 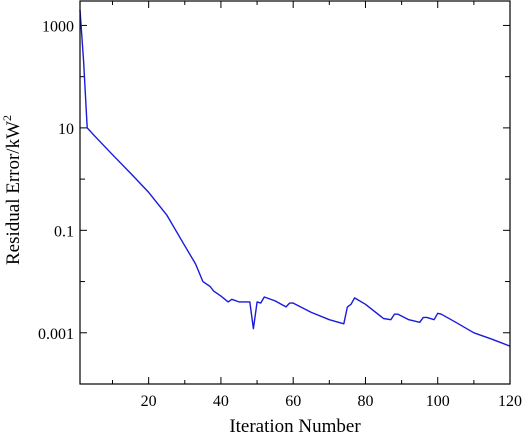 I want to click on x-axis-label: Iteration Number, so click(x=295, y=425).